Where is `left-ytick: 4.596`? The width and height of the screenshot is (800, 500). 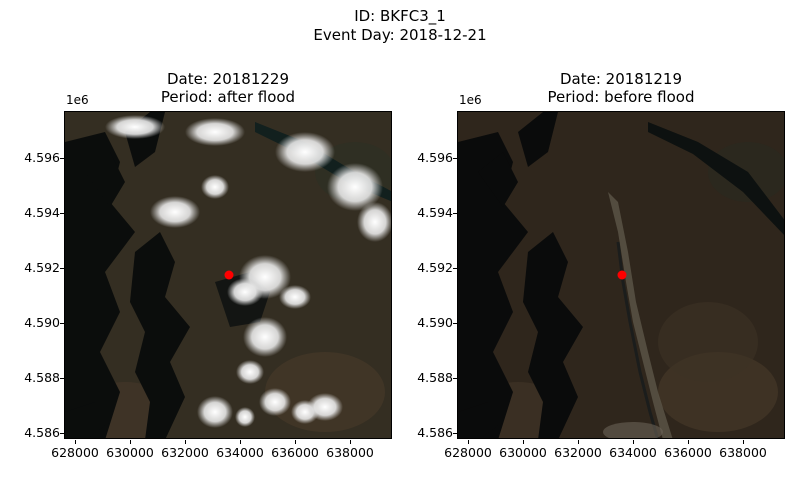
left-ytick: 4.596 is located at coordinates (42, 157).